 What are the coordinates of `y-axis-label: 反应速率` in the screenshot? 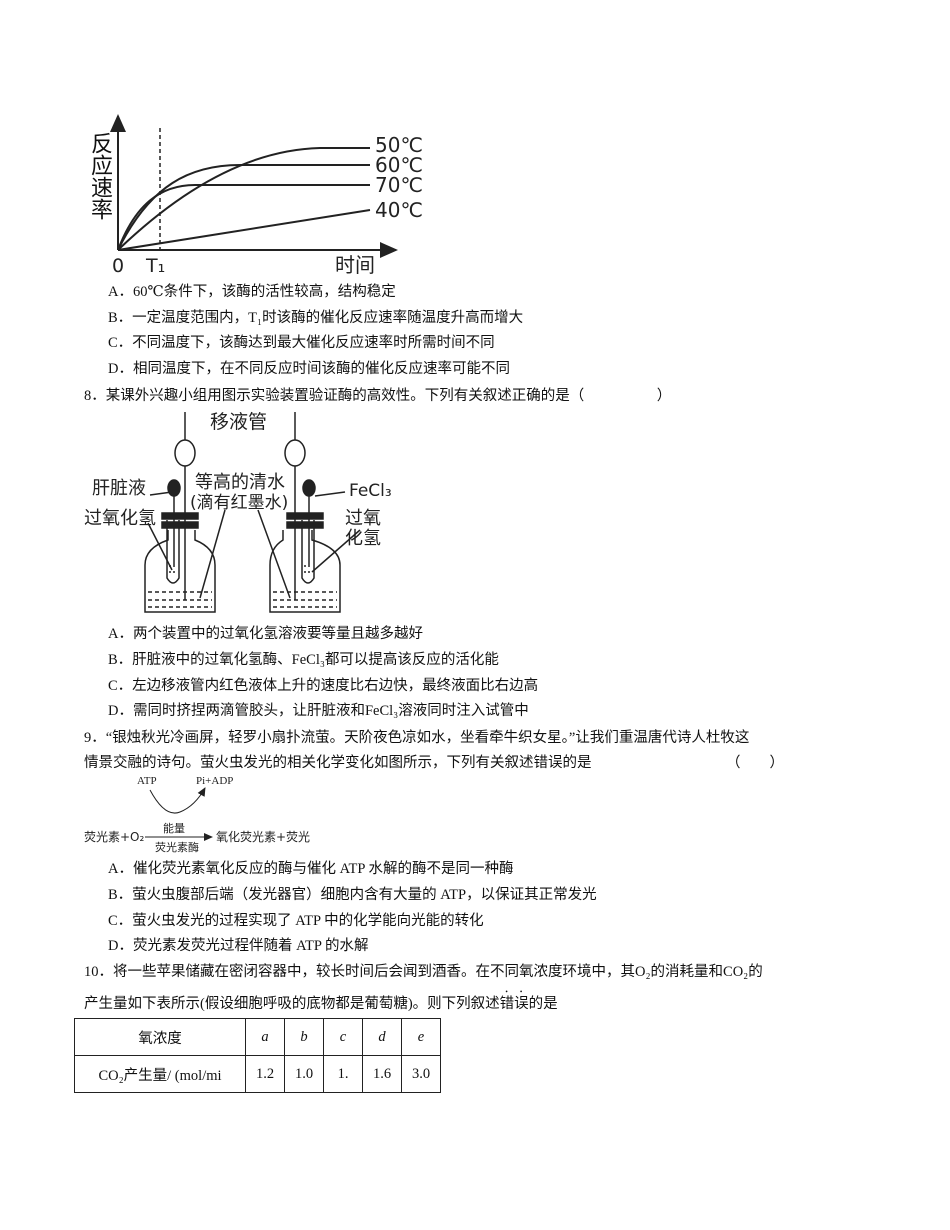 It's located at (99, 176).